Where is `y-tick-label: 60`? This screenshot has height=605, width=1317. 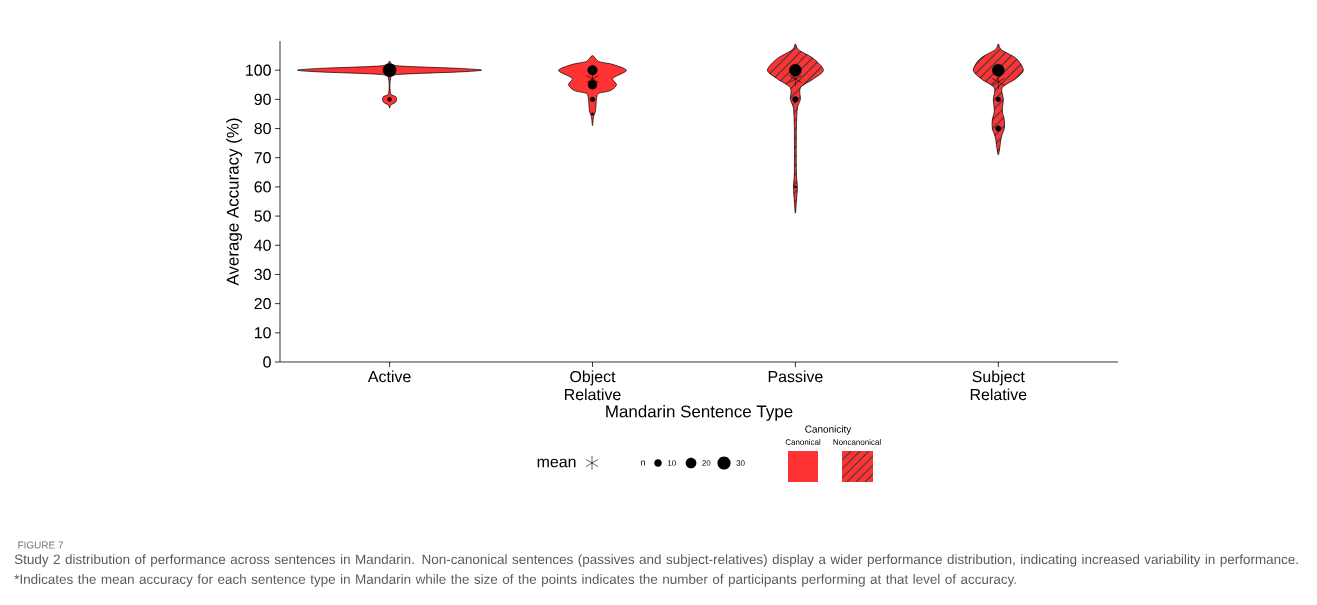
y-tick-label: 60 is located at coordinates (262, 187).